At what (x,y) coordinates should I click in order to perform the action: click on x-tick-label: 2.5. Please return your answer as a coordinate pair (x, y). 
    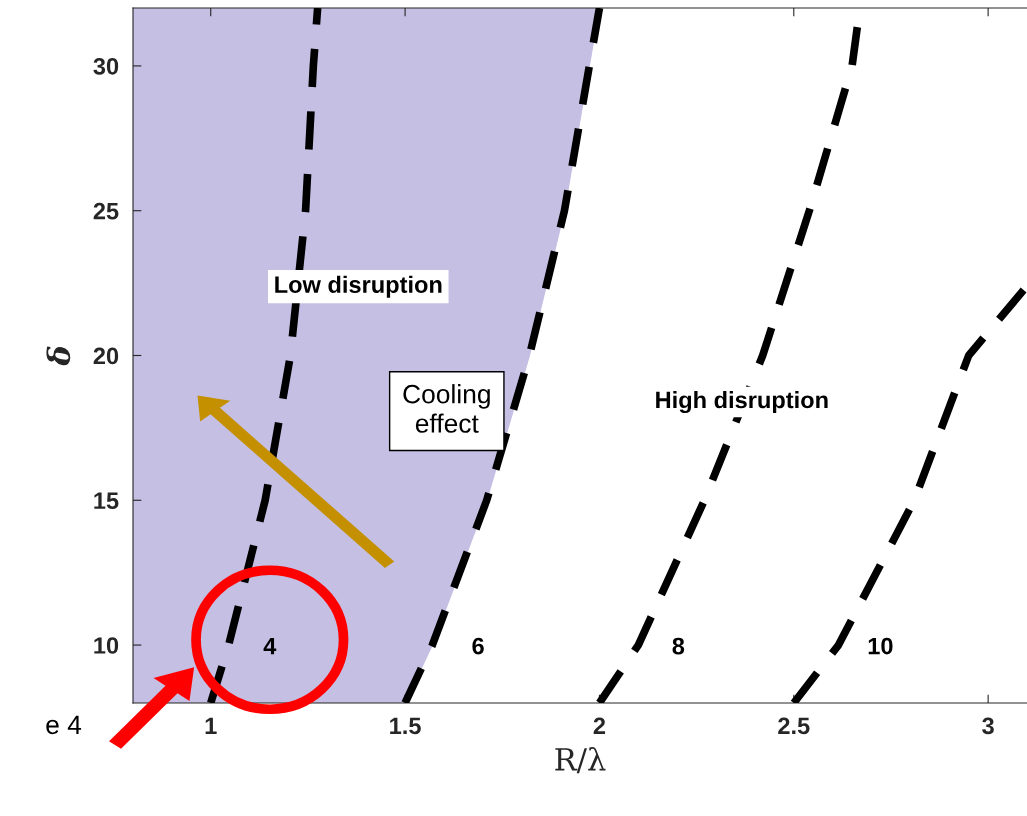
    Looking at the image, I should click on (794, 726).